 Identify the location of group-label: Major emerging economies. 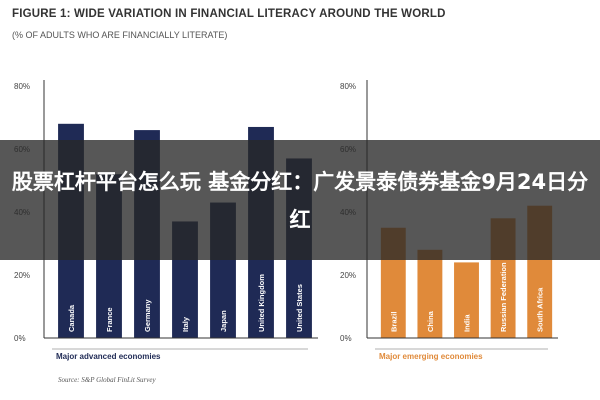
(431, 356).